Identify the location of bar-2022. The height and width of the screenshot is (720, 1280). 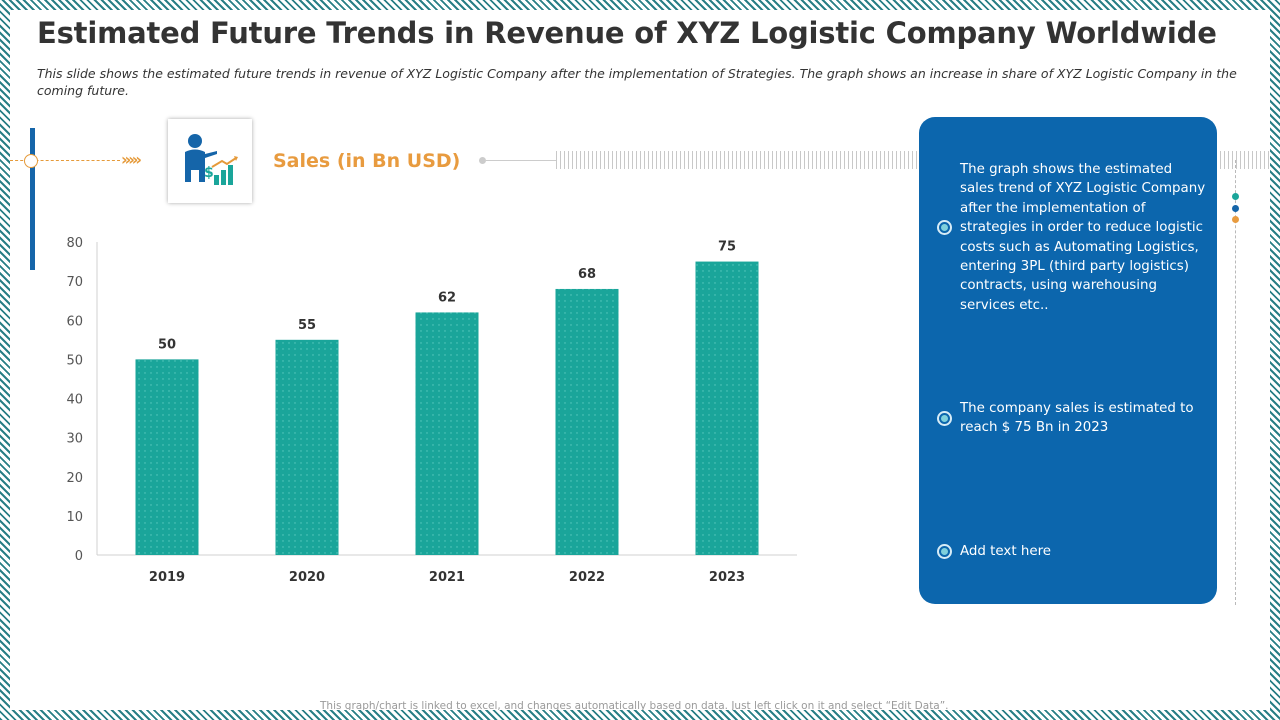
(587, 421).